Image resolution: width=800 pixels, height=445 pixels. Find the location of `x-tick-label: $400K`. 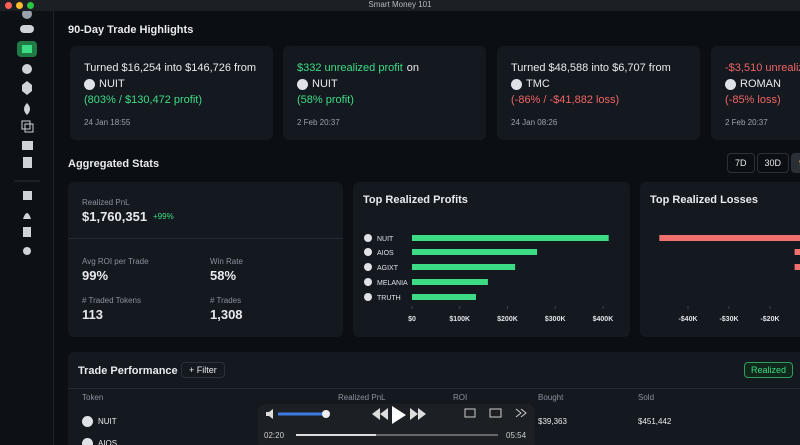

x-tick-label: $400K is located at coordinates (603, 319).